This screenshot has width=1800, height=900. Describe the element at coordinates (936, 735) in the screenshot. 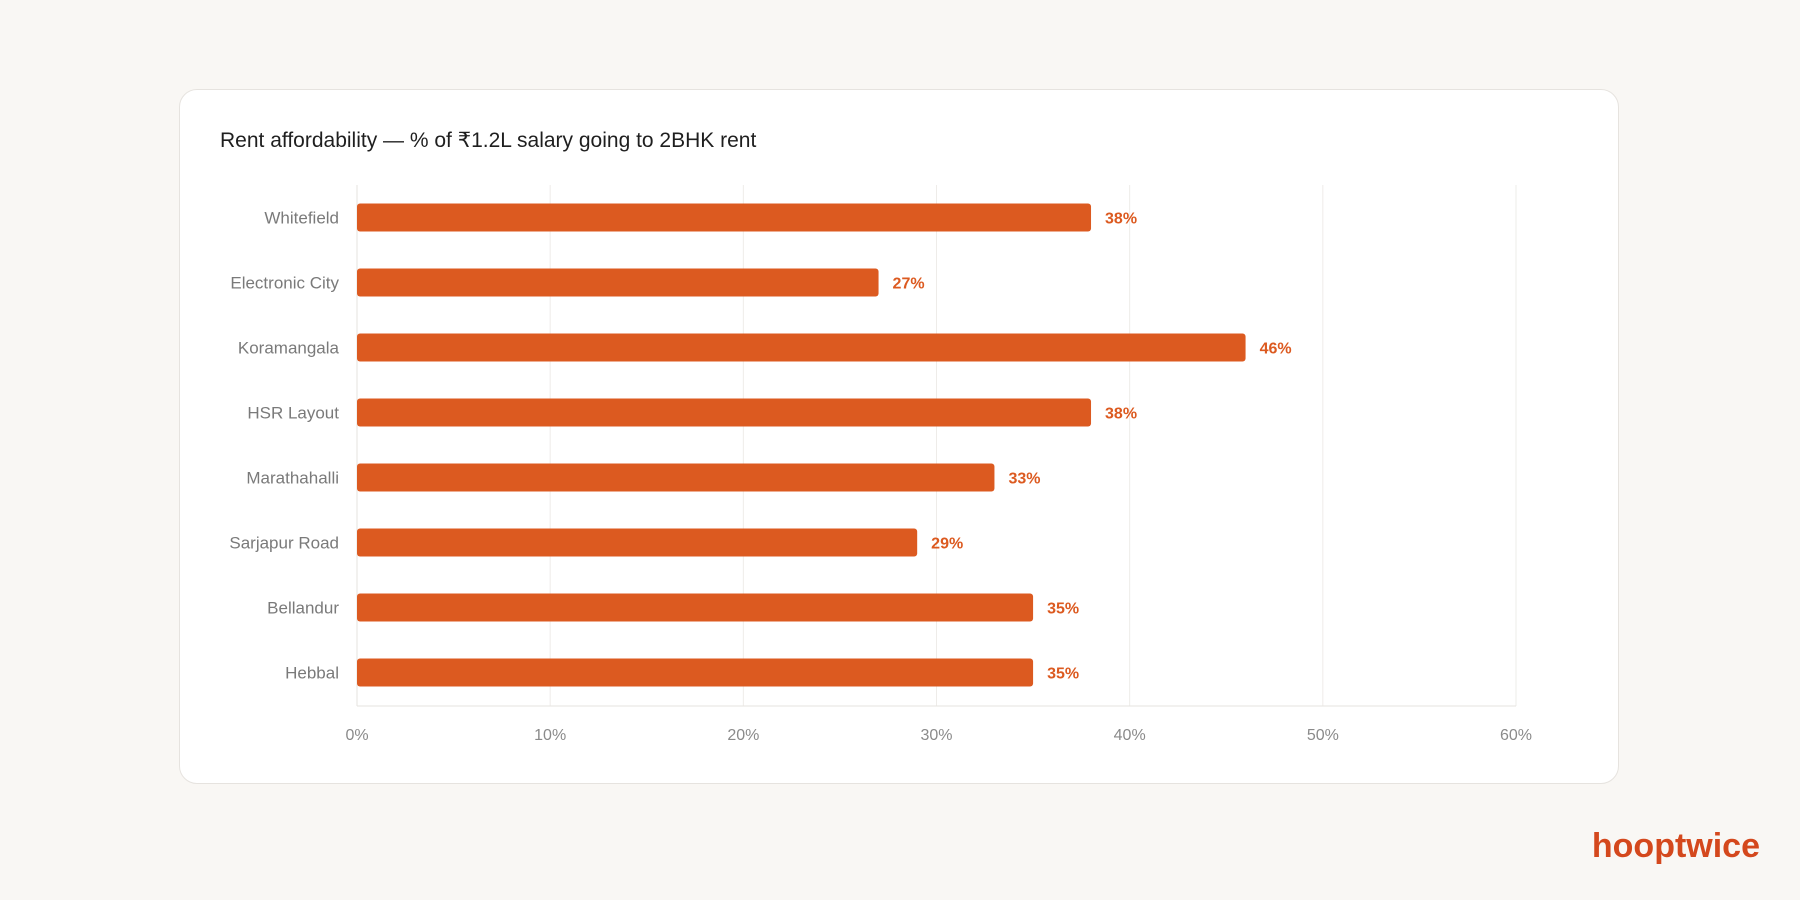

I see `x-tick-label: 30%` at that location.